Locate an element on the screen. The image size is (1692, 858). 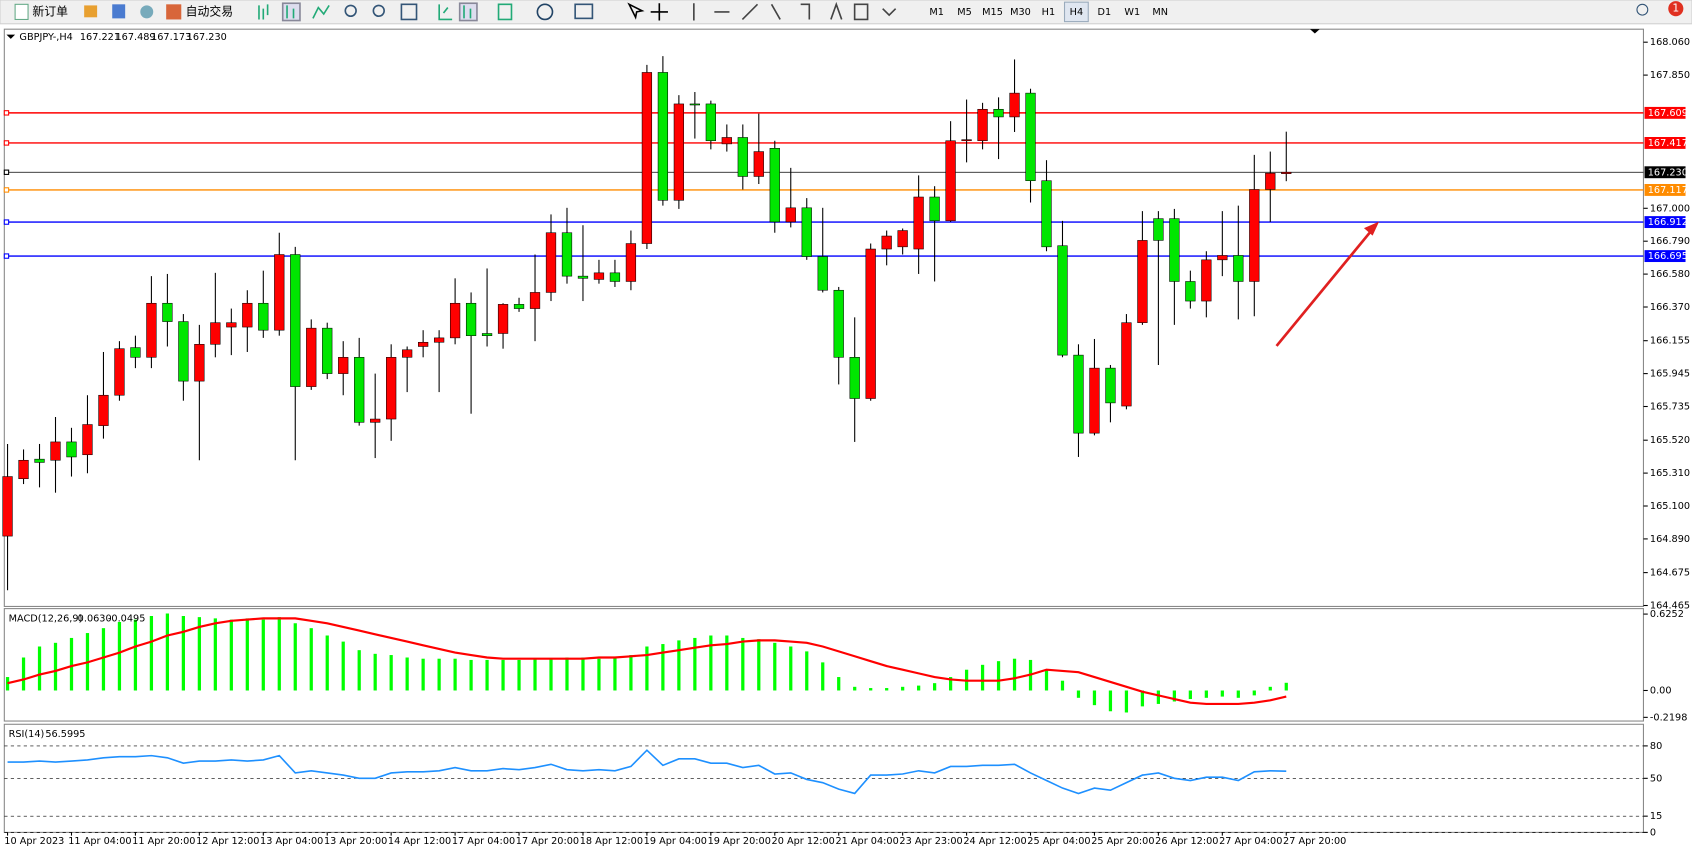
x-tick-label: 13 Apr 04:00 is located at coordinates (291, 841).